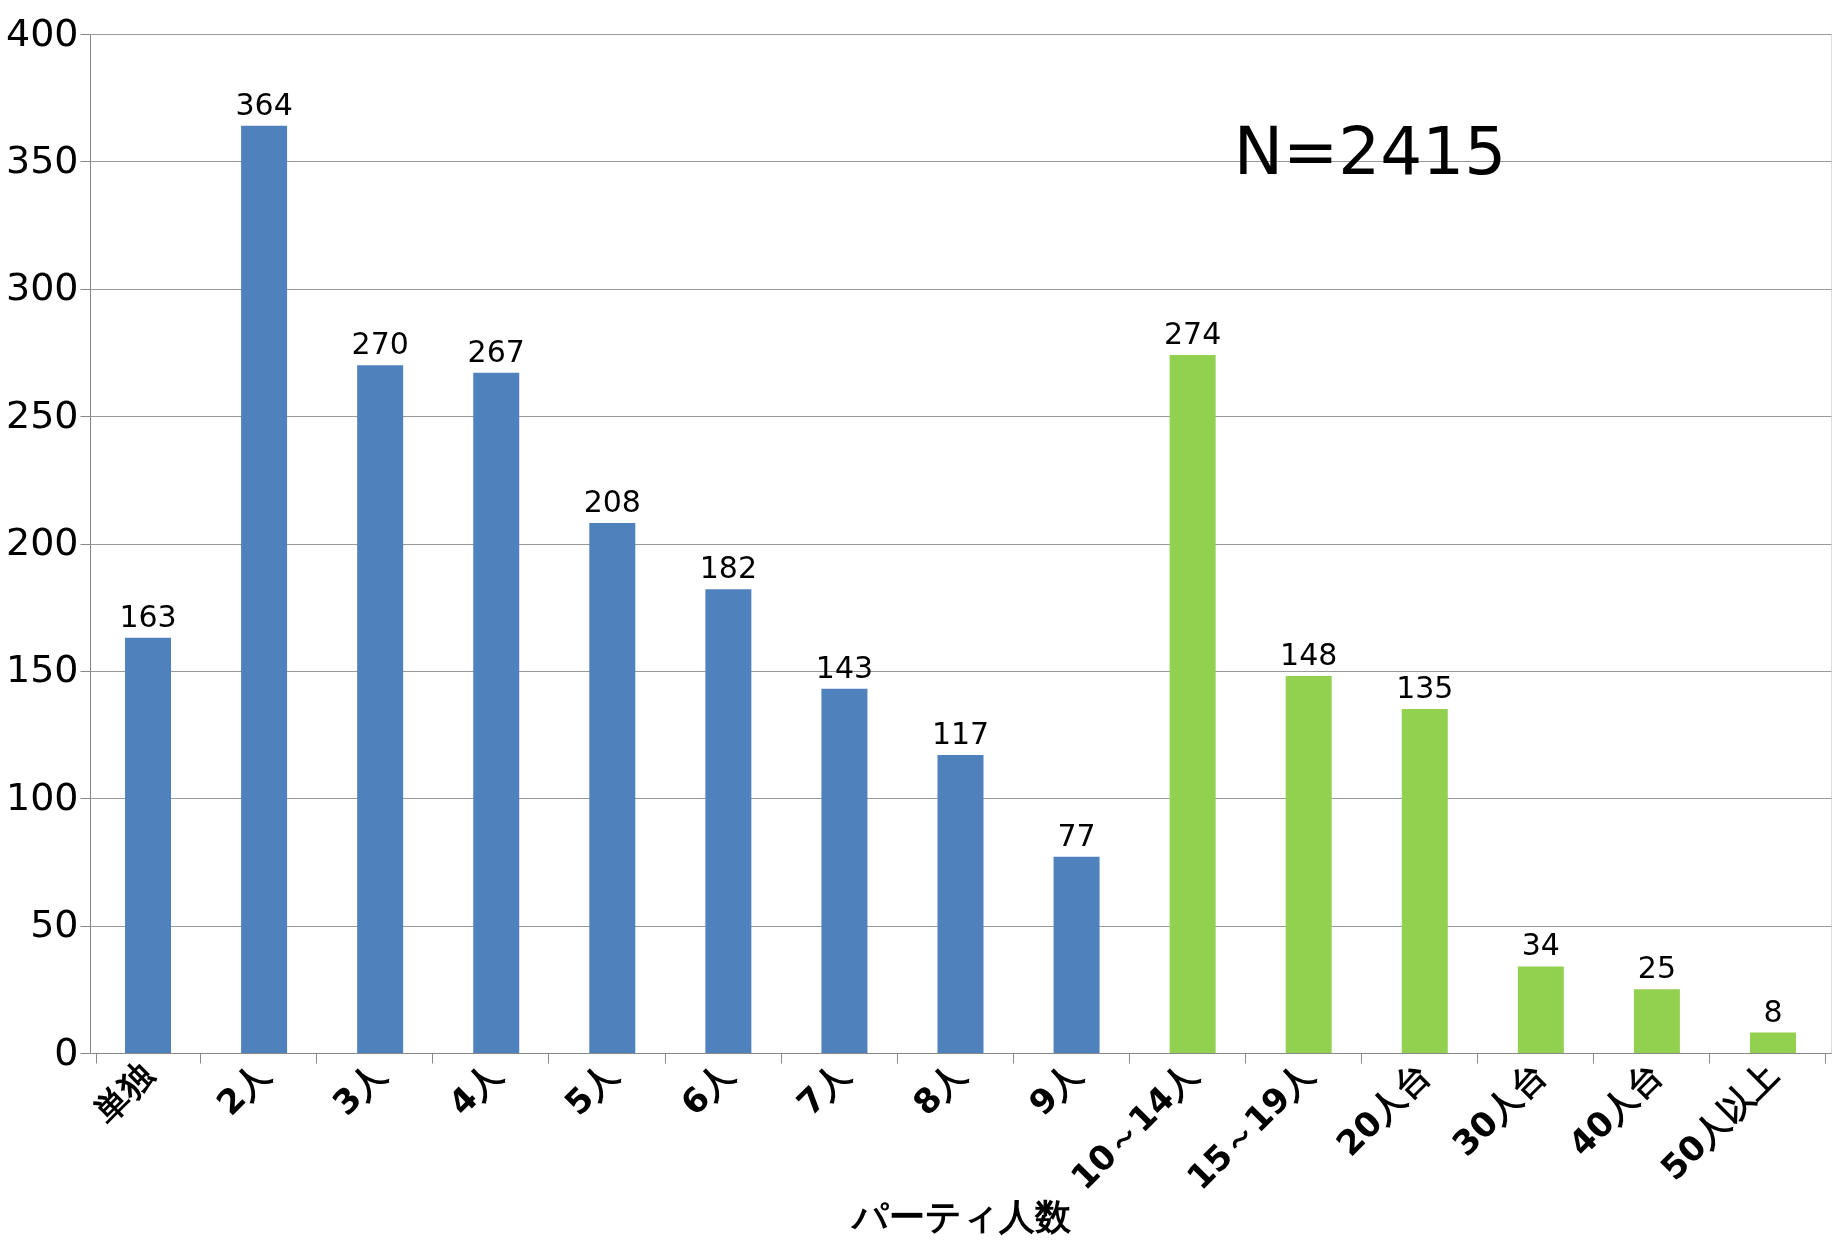 Image resolution: width=1841 pixels, height=1241 pixels. Describe the element at coordinates (475, 1088) in the screenshot. I see `x-tick-label: 4人` at that location.